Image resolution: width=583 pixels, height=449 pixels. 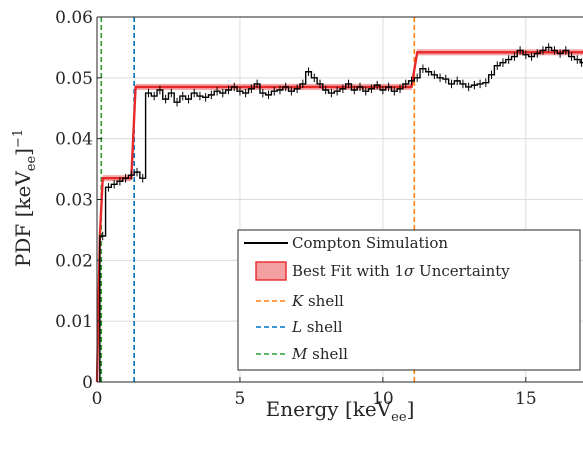 What do you see at coordinates (240, 399) in the screenshot?
I see `x-tick-label: 5` at bounding box center [240, 399].